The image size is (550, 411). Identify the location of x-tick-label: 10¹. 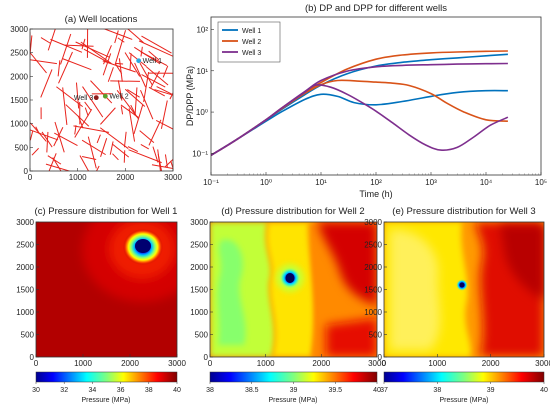
(321, 182).